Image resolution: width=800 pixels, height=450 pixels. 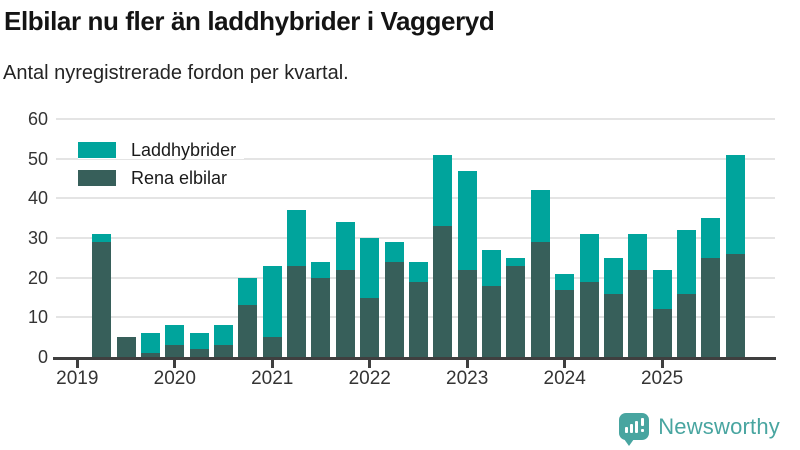 I want to click on x-axis-tick-label: 2023, so click(x=467, y=378).